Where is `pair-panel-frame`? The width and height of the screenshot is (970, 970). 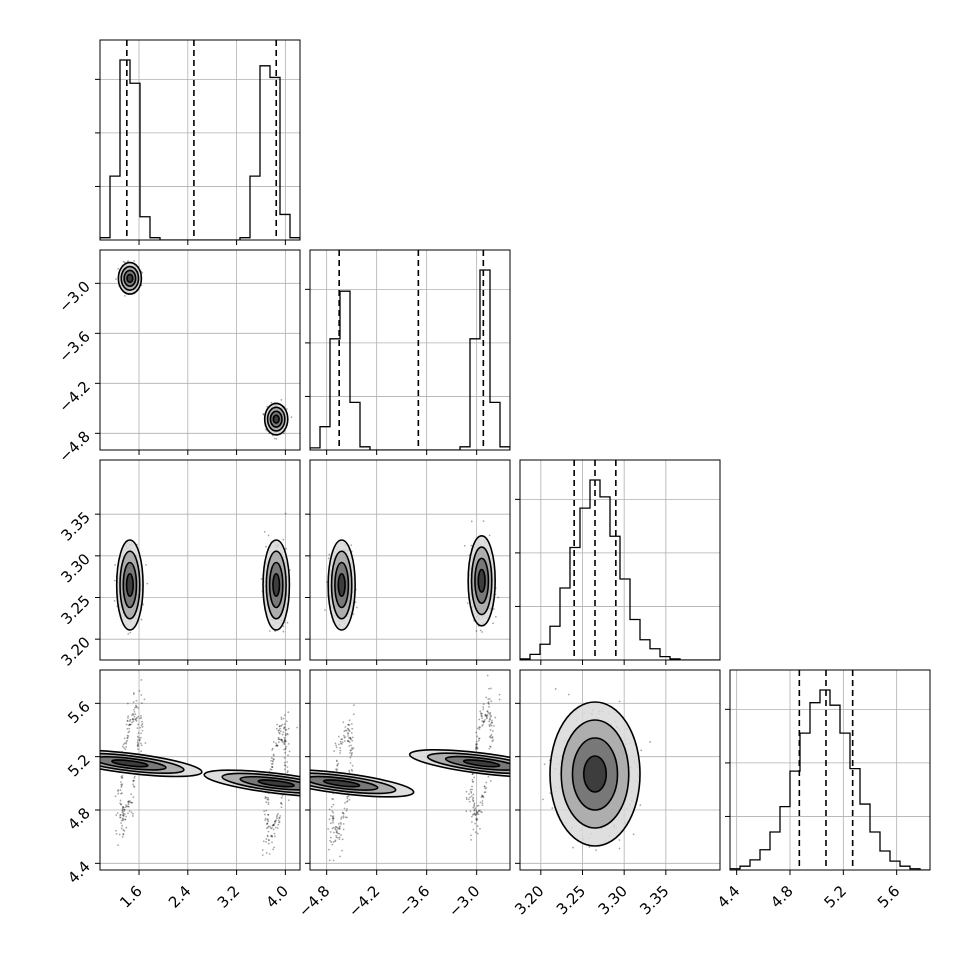
pair-panel-frame is located at coordinates (410, 770).